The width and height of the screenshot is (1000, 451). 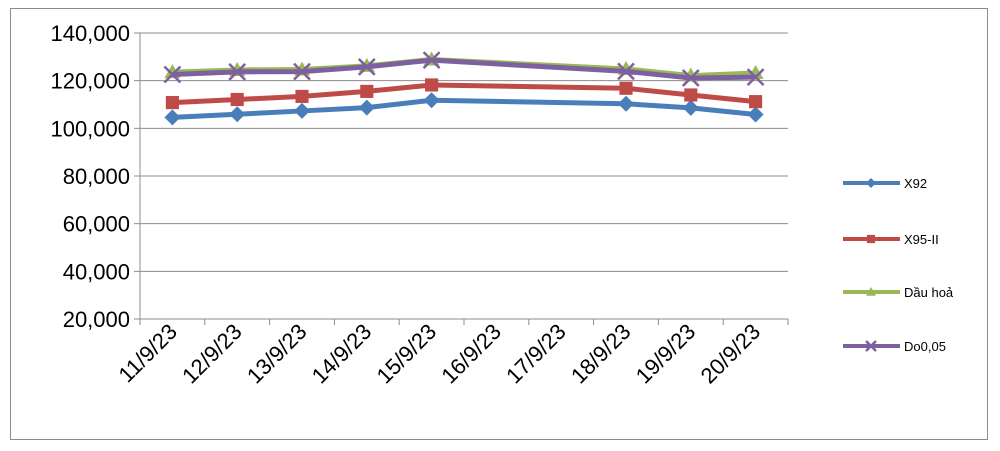 What do you see at coordinates (731, 354) in the screenshot?
I see `x-tick-label: 20/9/23` at bounding box center [731, 354].